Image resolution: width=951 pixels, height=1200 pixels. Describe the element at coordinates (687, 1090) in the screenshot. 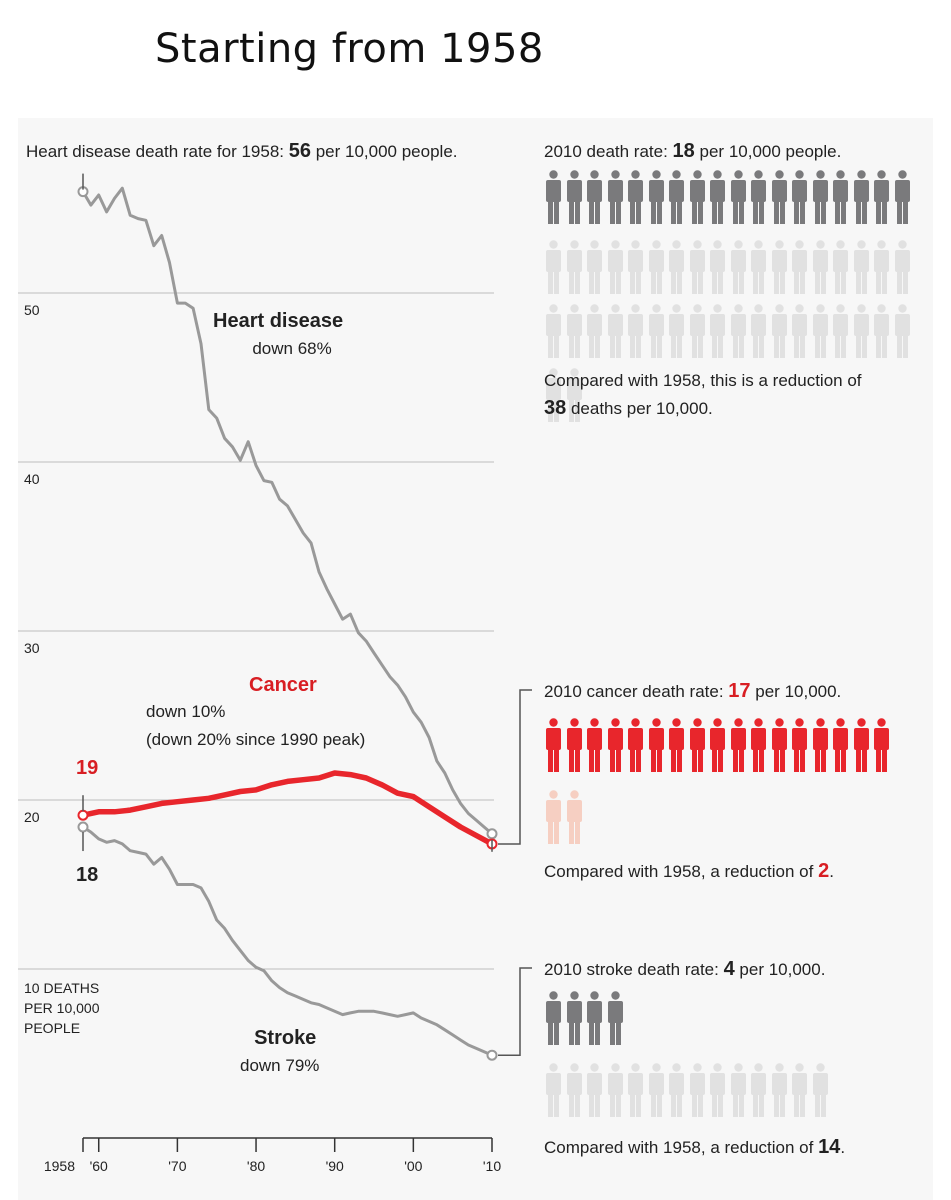

I see `stroke-light-icons` at that location.